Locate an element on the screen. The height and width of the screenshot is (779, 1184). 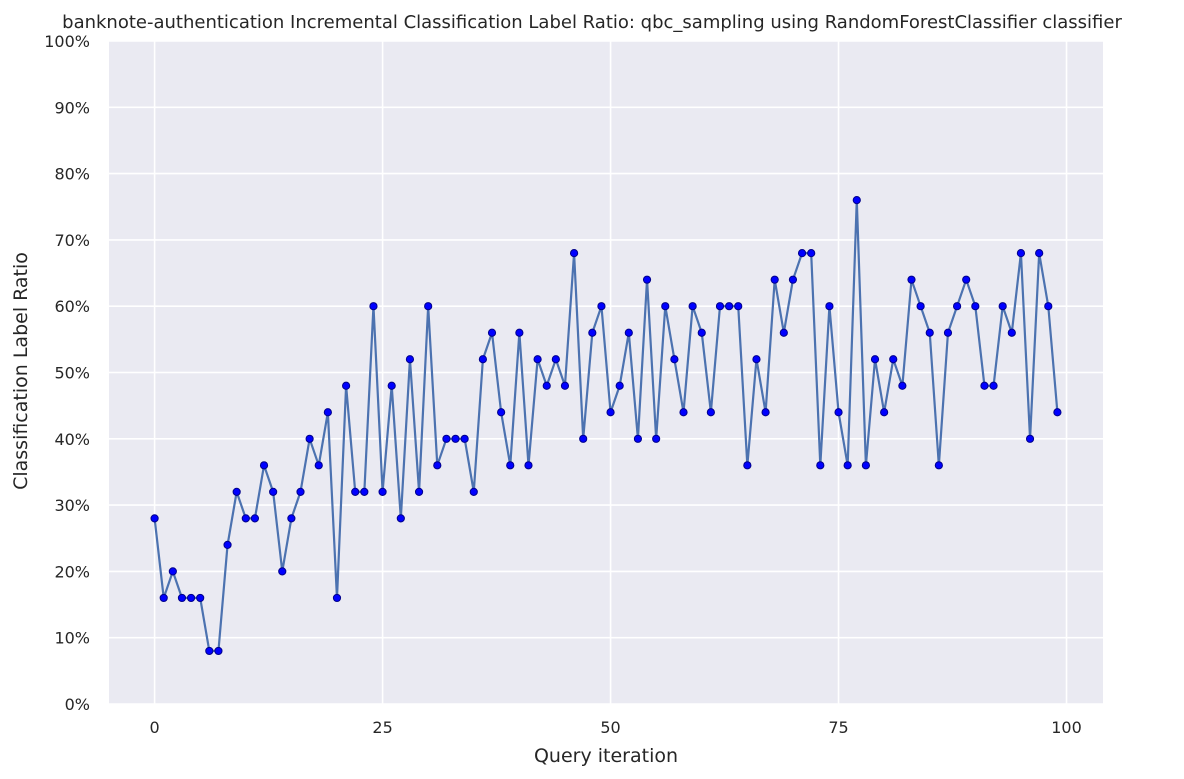
y-axis-title: Classification Label Ratio is located at coordinates (21, 371).